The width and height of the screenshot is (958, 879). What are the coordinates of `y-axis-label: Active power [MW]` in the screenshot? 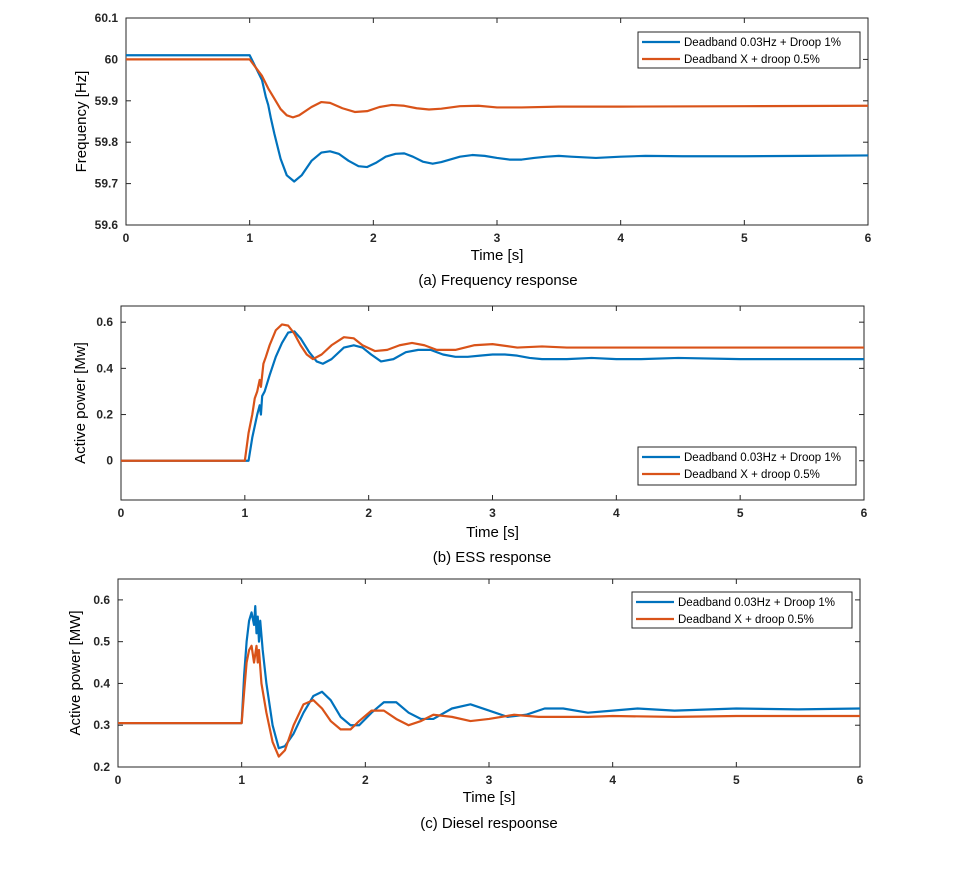 It's located at (75, 672).